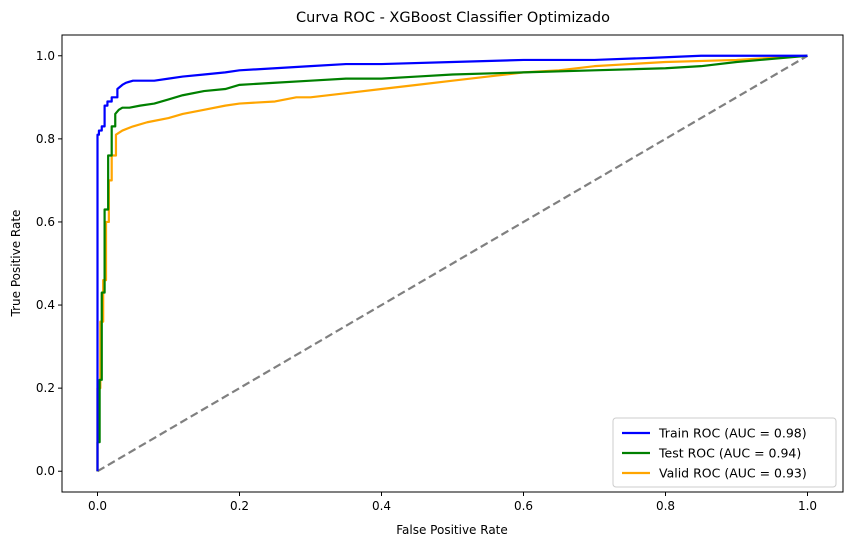 Image resolution: width=846 pixels, height=547 pixels. What do you see at coordinates (49, 263) in the screenshot?
I see `y-axis-ticks: 0.0 0.2 0.4 0.6 0.8 1.0` at bounding box center [49, 263].